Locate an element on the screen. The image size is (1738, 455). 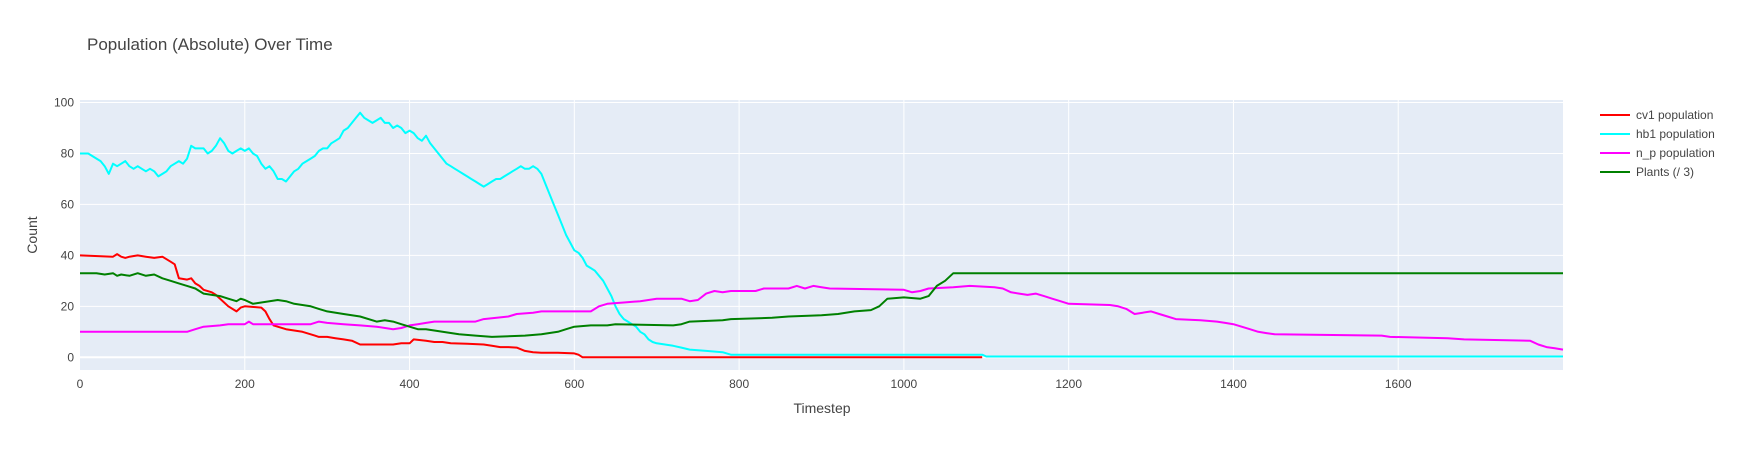
legend-label: n_p population is located at coordinates (1675, 153).